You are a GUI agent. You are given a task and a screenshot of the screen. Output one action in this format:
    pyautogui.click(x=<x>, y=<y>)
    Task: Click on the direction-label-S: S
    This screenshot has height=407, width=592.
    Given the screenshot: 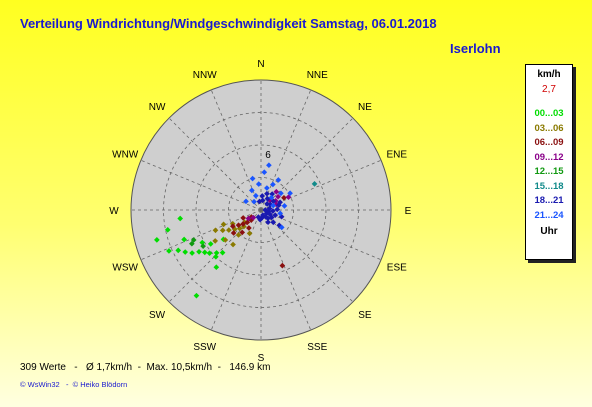 What is the action you would take?
    pyautogui.click(x=261, y=358)
    